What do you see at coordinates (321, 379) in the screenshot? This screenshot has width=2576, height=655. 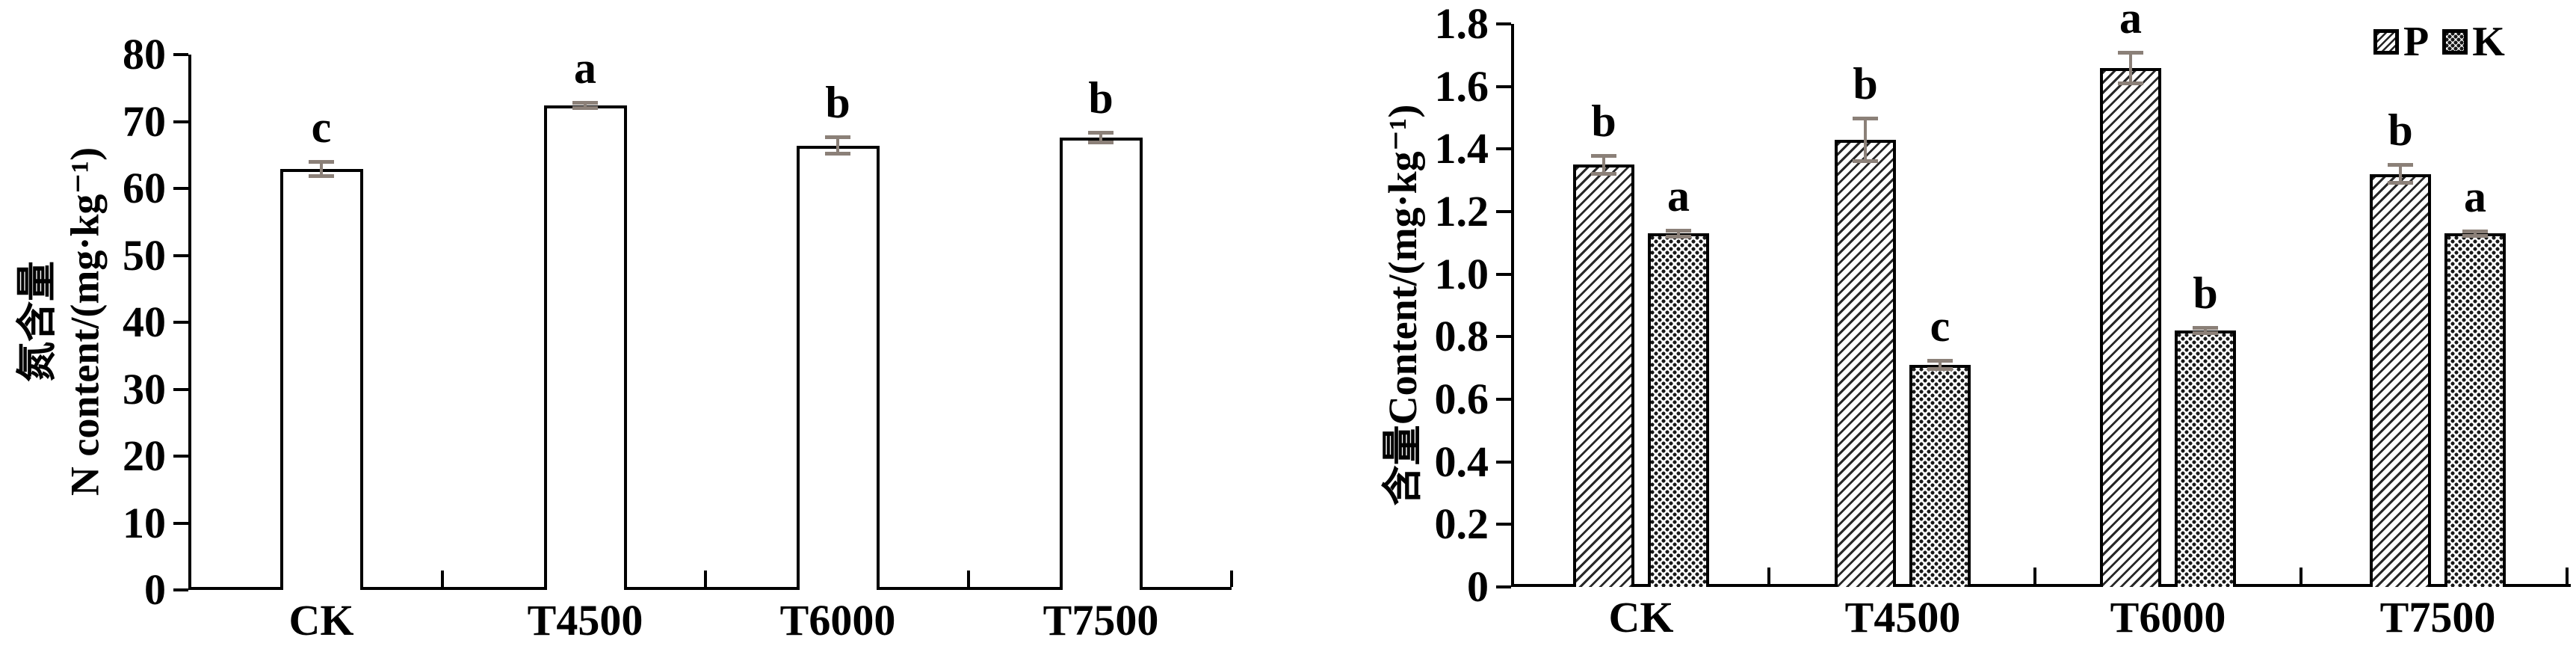 I see `bar-ck-n` at bounding box center [321, 379].